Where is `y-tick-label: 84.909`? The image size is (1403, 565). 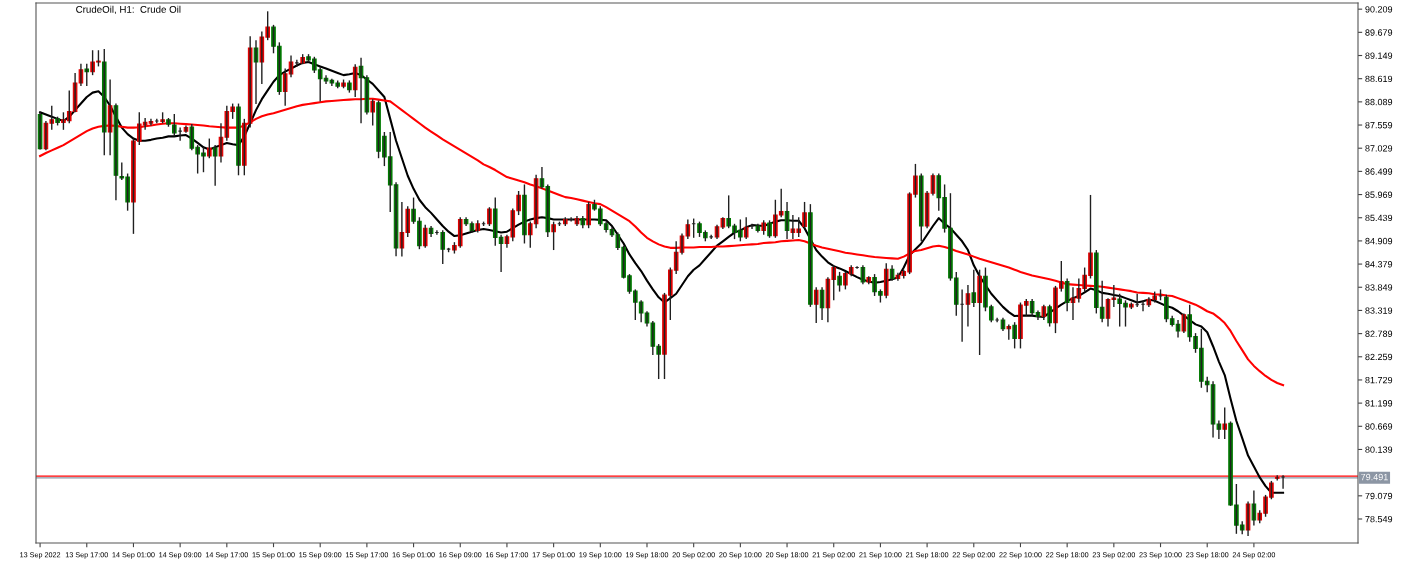
y-tick-label: 84.909 is located at coordinates (1379, 241).